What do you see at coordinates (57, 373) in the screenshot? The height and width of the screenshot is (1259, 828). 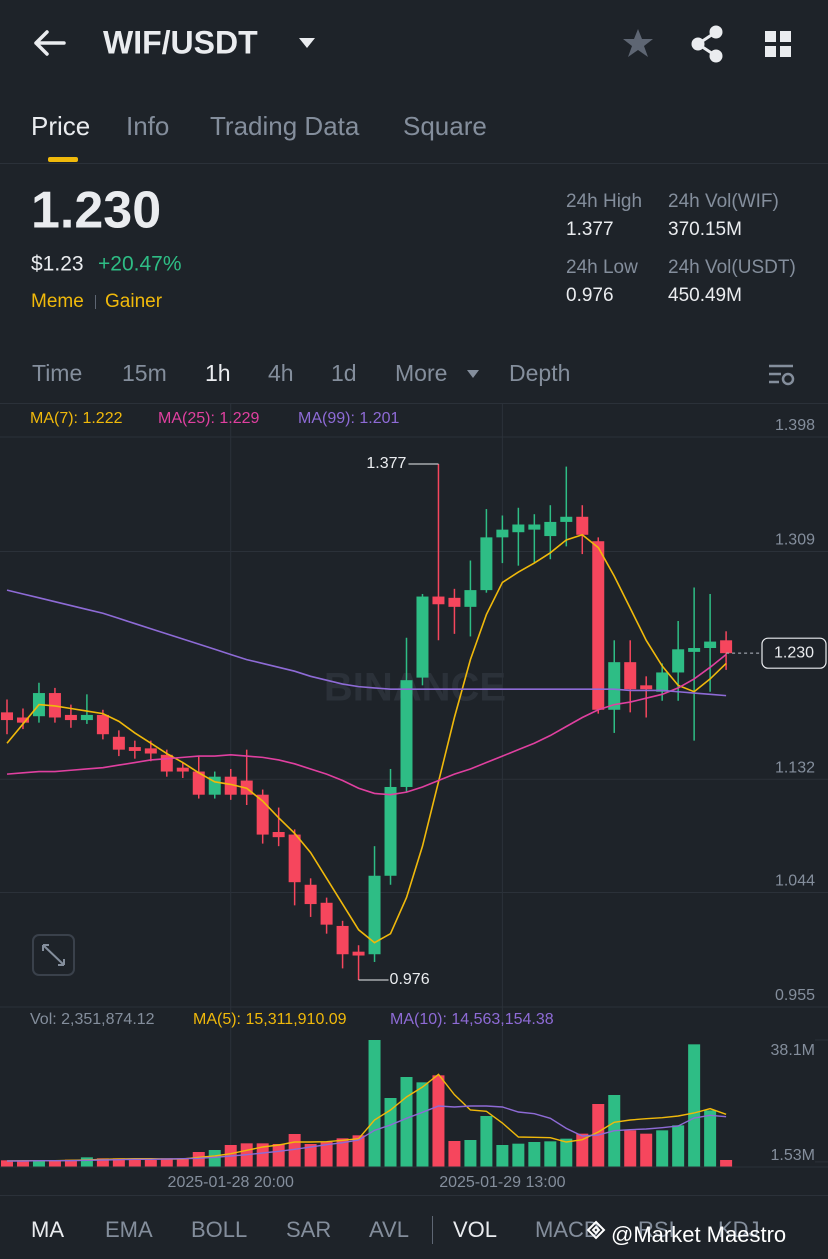 I see `interval: Time` at bounding box center [57, 373].